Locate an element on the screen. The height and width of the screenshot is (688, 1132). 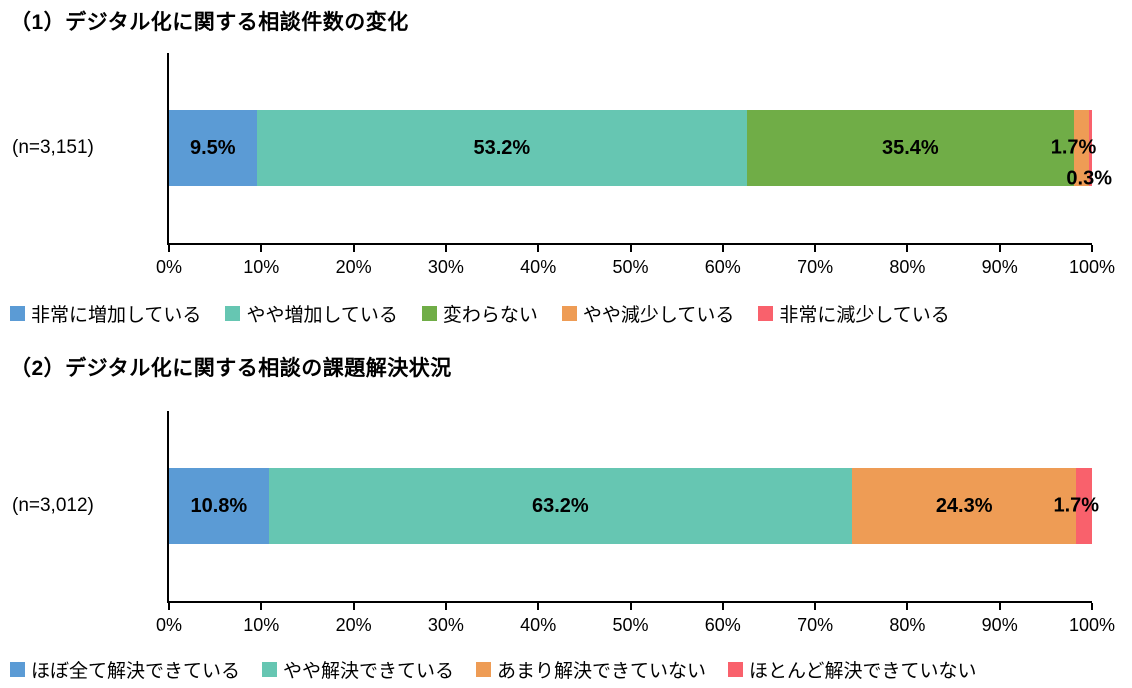
x-axis-tick-label: 10% is located at coordinates (261, 625).